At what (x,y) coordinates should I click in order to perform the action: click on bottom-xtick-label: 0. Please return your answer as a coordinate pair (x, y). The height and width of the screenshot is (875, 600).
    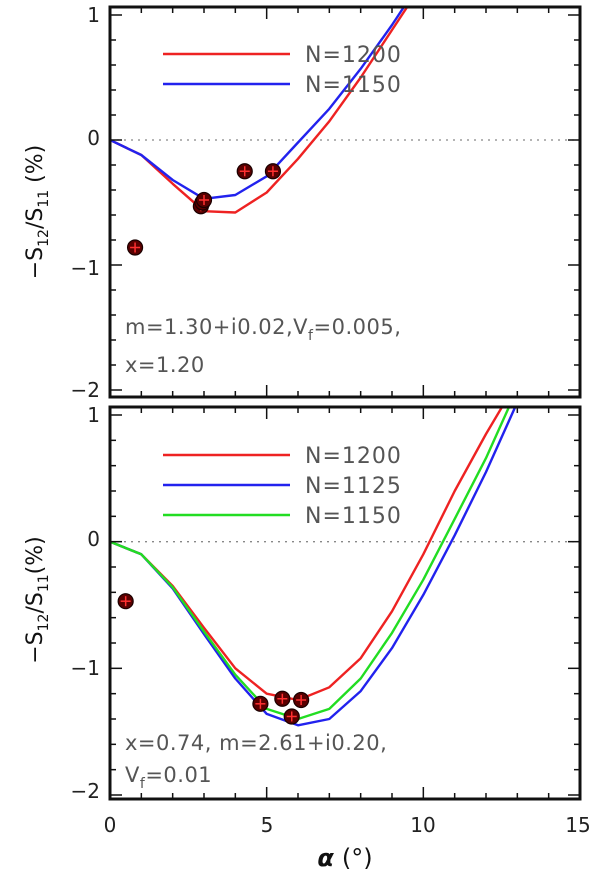
    Looking at the image, I should click on (110, 825).